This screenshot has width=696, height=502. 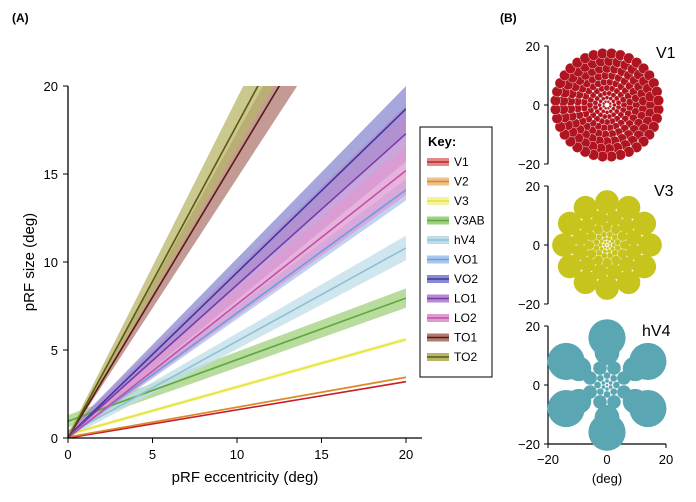 What do you see at coordinates (469, 221) in the screenshot?
I see `legend-label: V3AB` at bounding box center [469, 221].